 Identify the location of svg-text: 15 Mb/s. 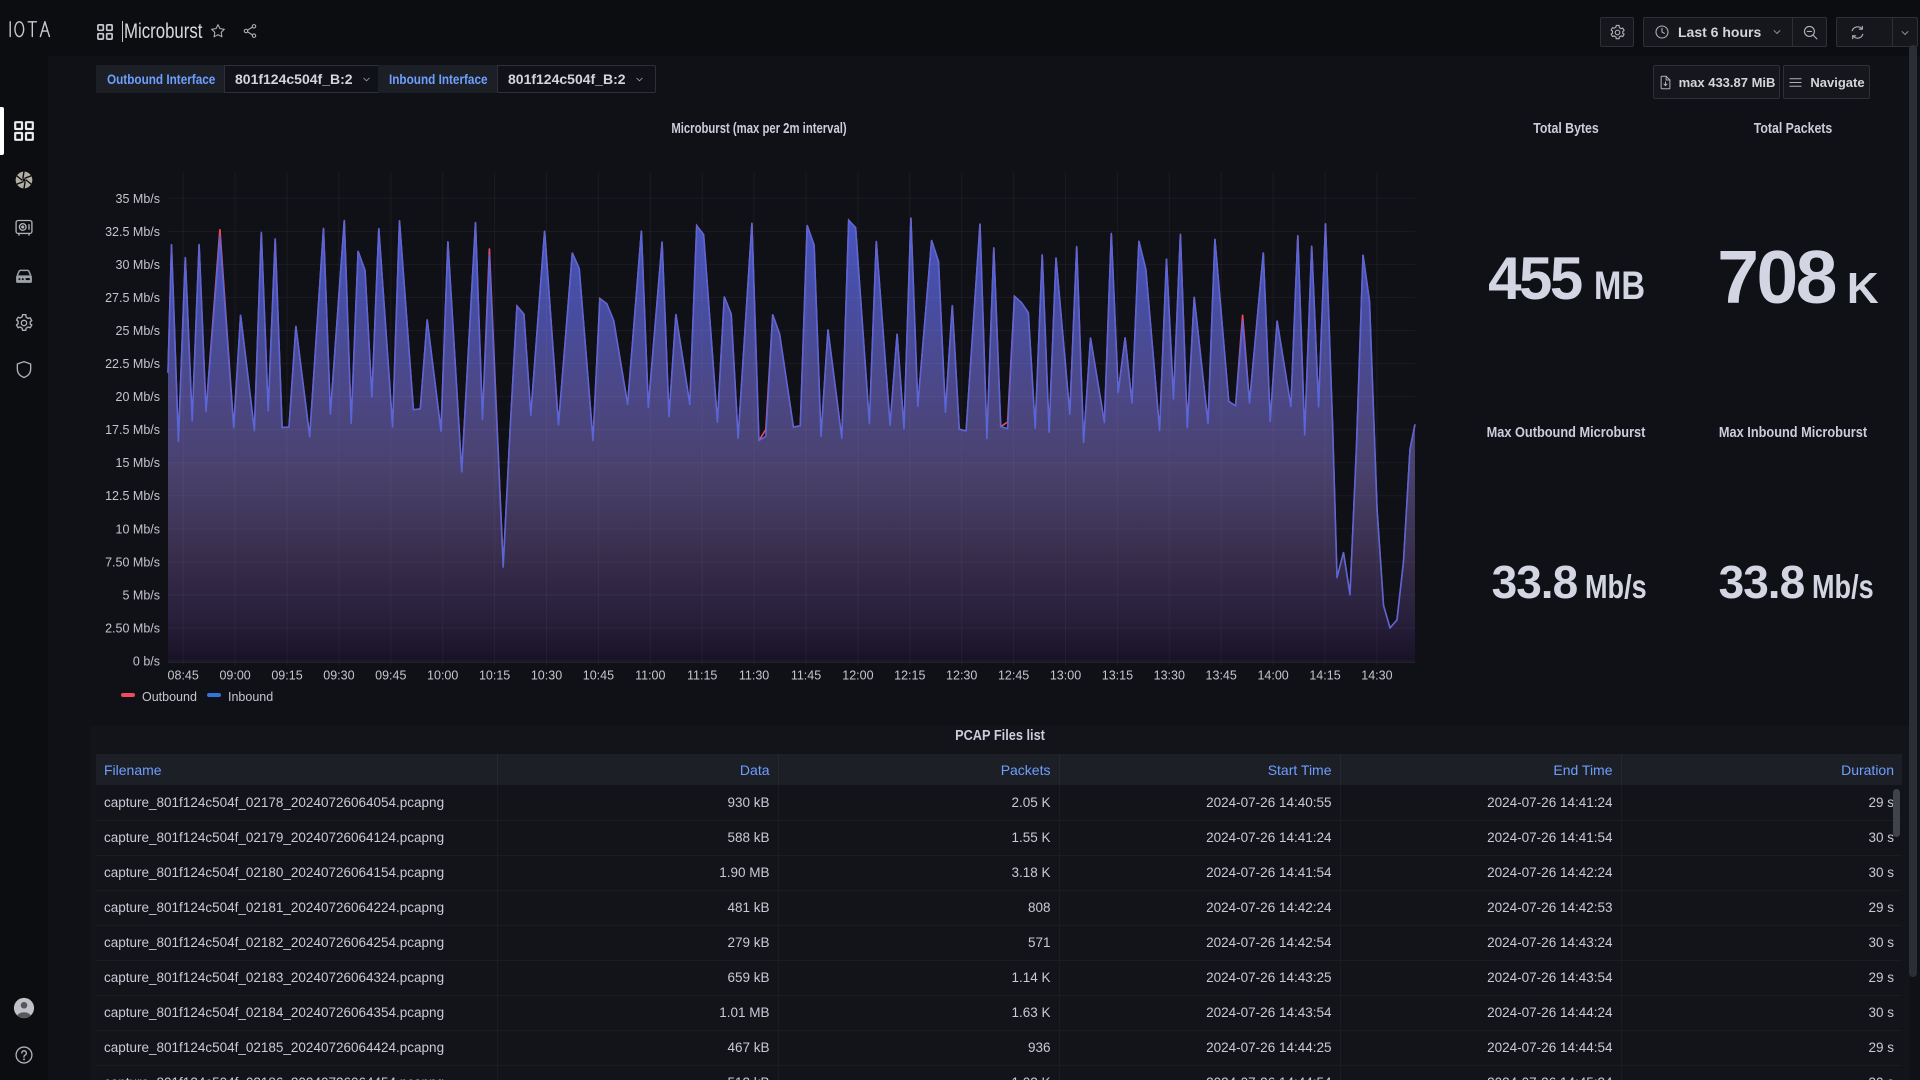
(138, 463).